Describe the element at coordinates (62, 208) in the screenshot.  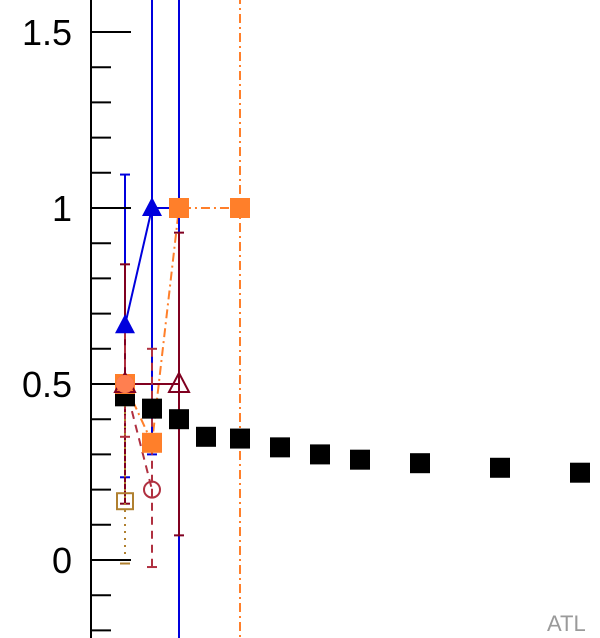
I see `y-tick-label: 1` at that location.